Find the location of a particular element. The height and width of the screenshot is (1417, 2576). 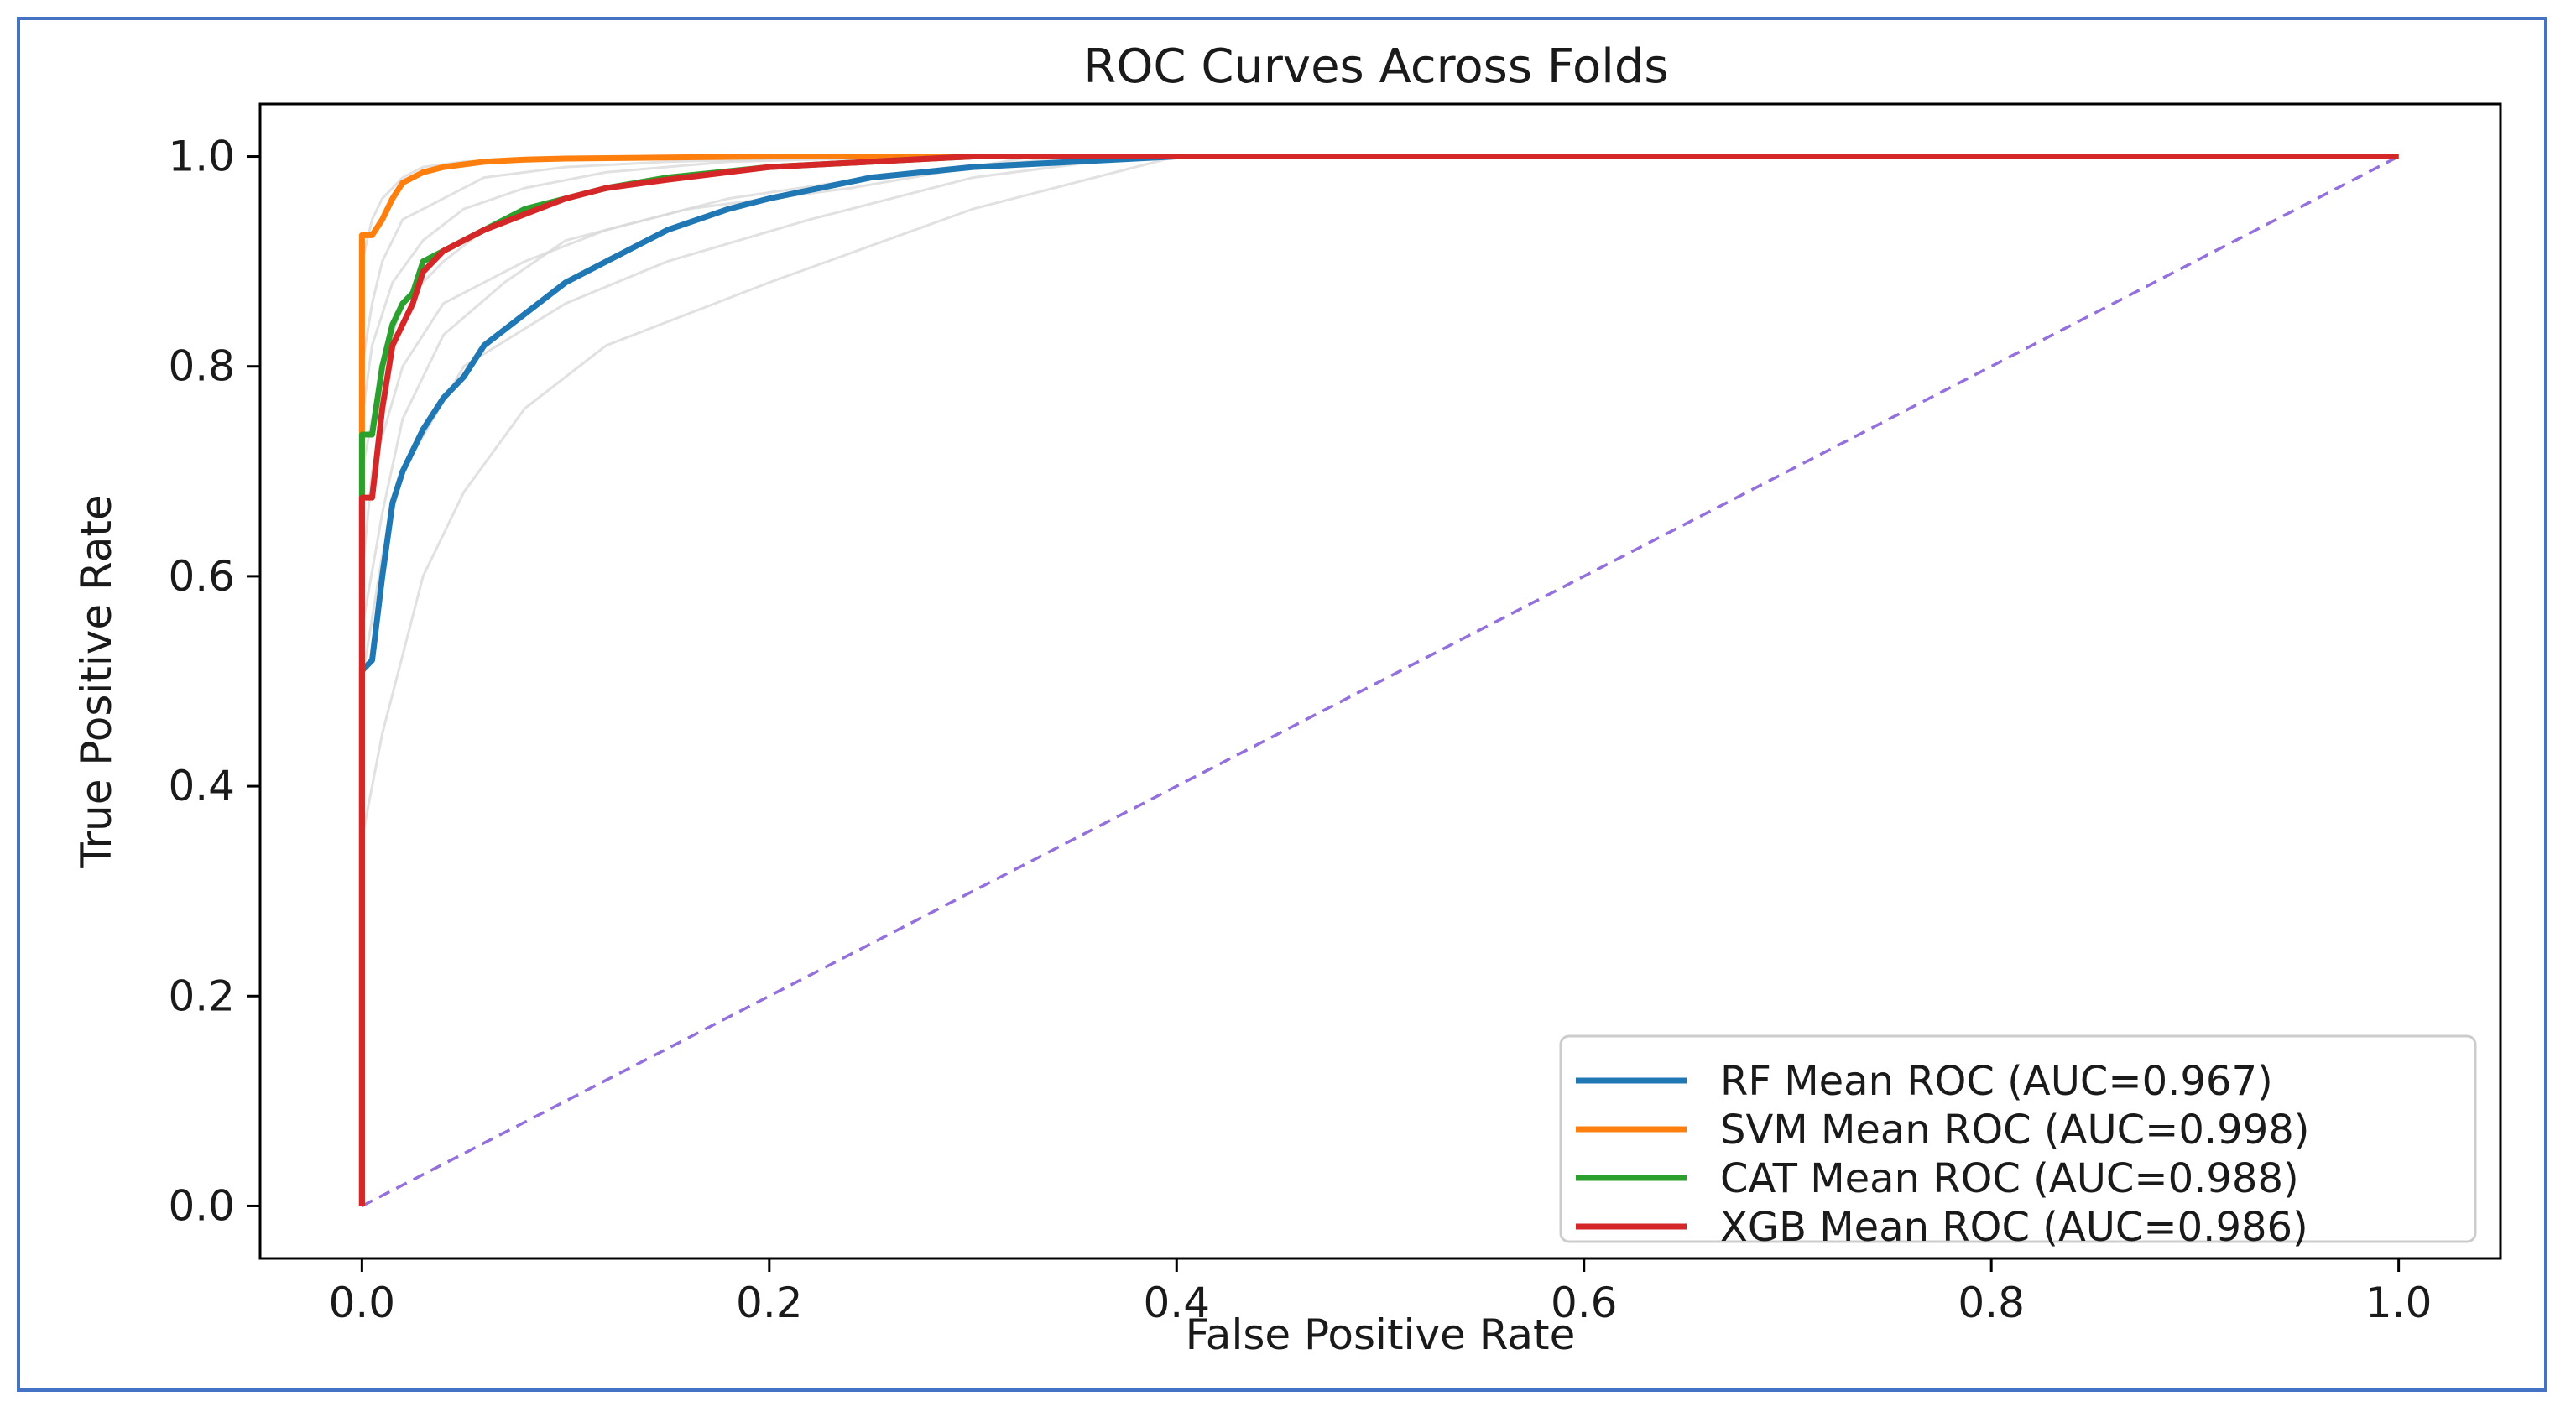

svm-legend-label: SVM Mean ROC (AUC=0.998) is located at coordinates (2015, 1130).